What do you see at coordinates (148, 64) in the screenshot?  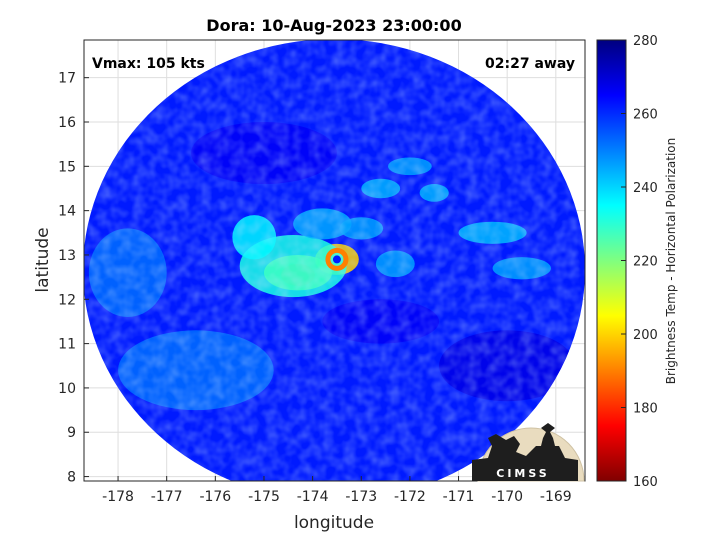 I see `vmax-annotation: Vmax: 105 kts` at bounding box center [148, 64].